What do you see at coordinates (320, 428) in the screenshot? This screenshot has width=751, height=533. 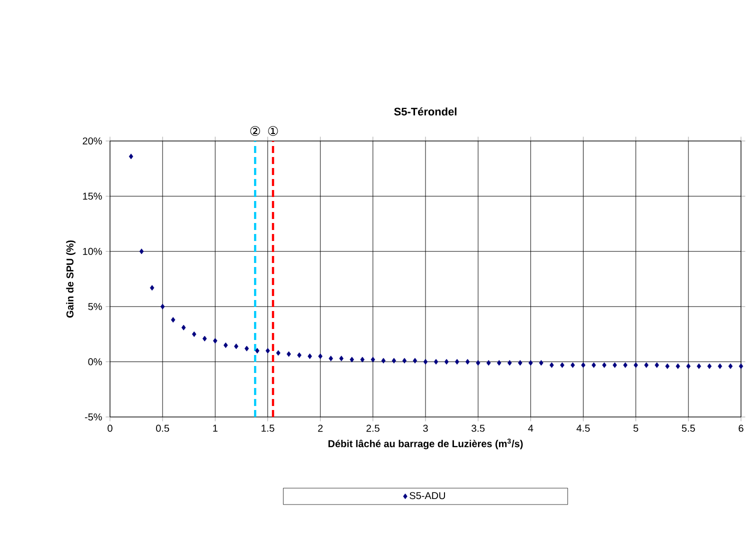 I see `x-tick-label: 2` at bounding box center [320, 428].